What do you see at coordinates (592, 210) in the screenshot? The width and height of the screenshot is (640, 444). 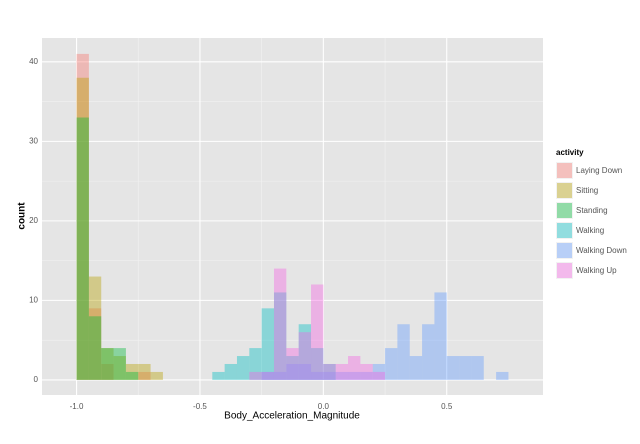 I see `legend-label: Standing` at bounding box center [592, 210].